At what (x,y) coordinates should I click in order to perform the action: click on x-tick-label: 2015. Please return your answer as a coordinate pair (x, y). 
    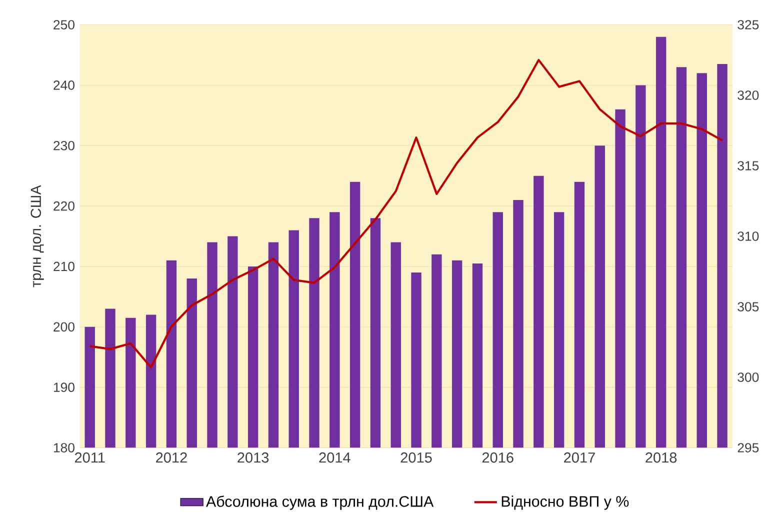
    Looking at the image, I should click on (416, 457).